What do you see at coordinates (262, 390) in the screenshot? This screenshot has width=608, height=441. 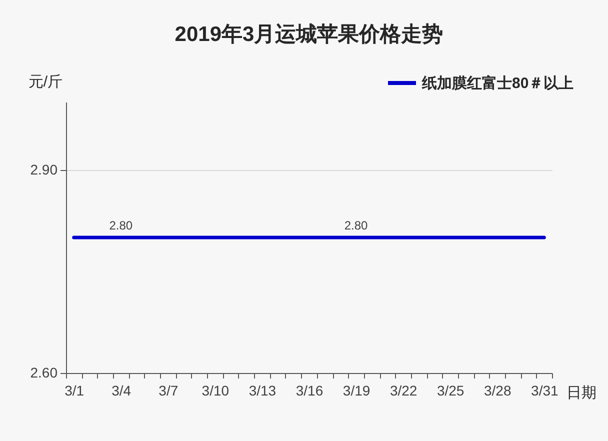 I see `x-tick-label: 3/13` at bounding box center [262, 390].